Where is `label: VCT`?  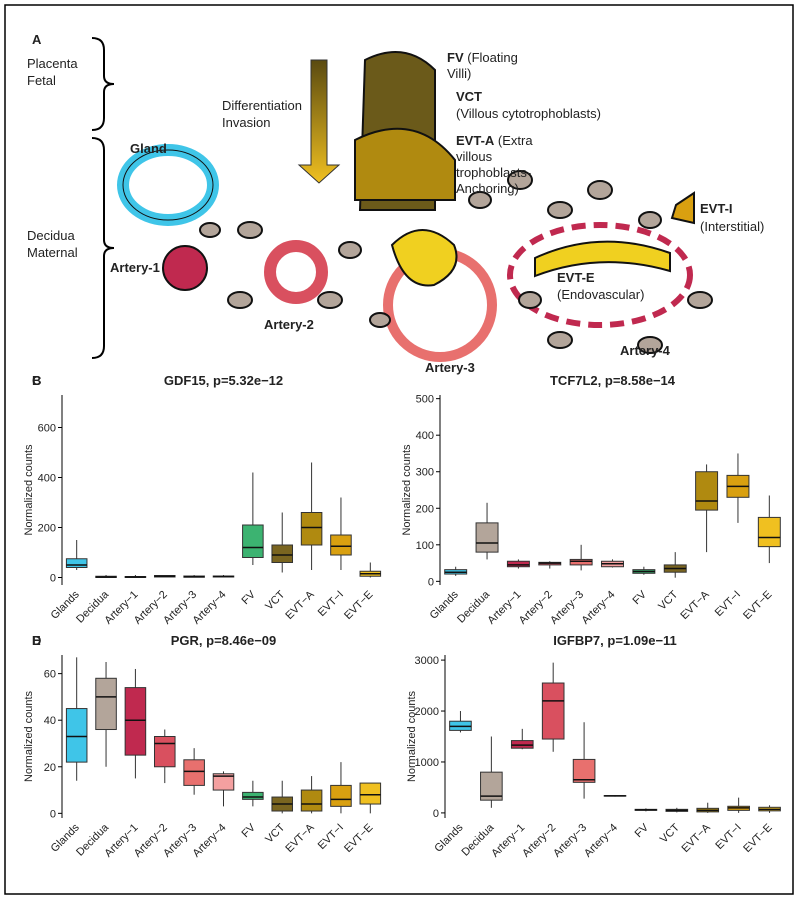 label: VCT is located at coordinates (469, 96).